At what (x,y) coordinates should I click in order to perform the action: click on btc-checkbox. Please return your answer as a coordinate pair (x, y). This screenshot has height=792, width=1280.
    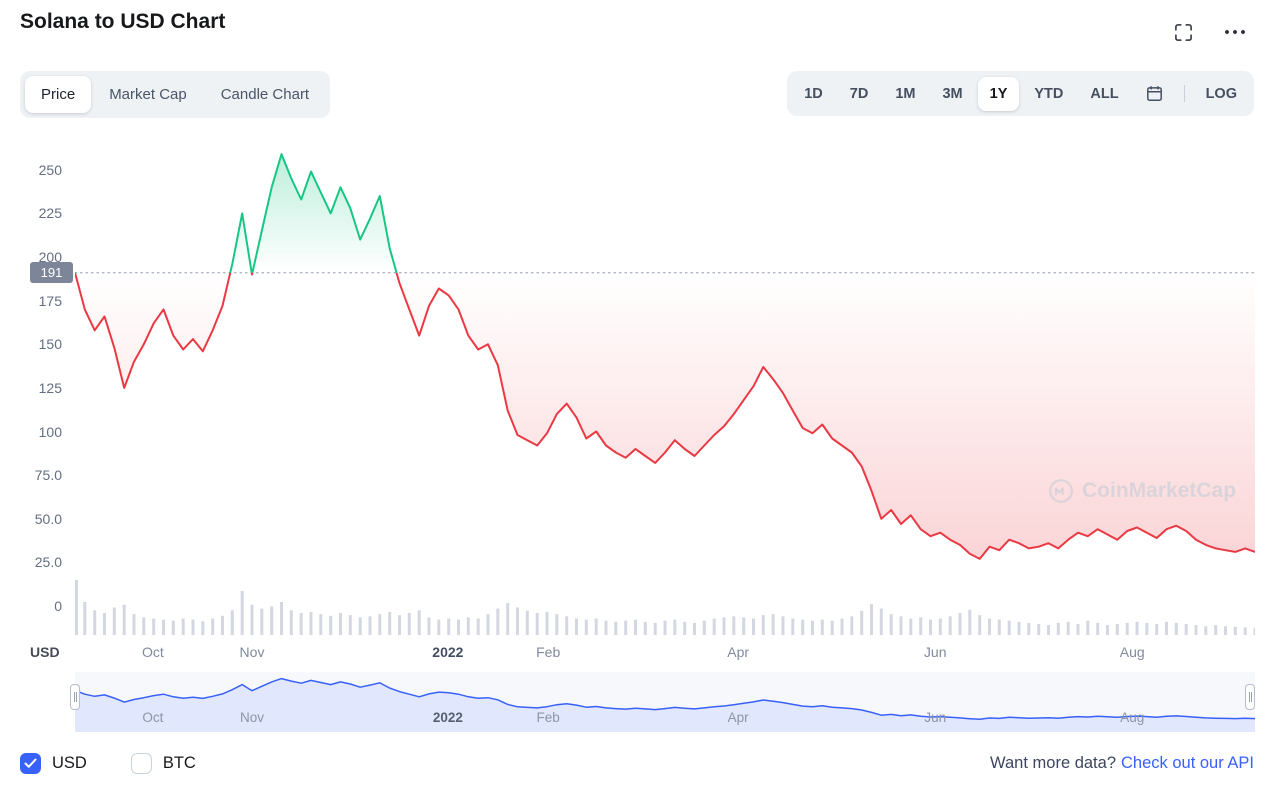
    Looking at the image, I should click on (141, 763).